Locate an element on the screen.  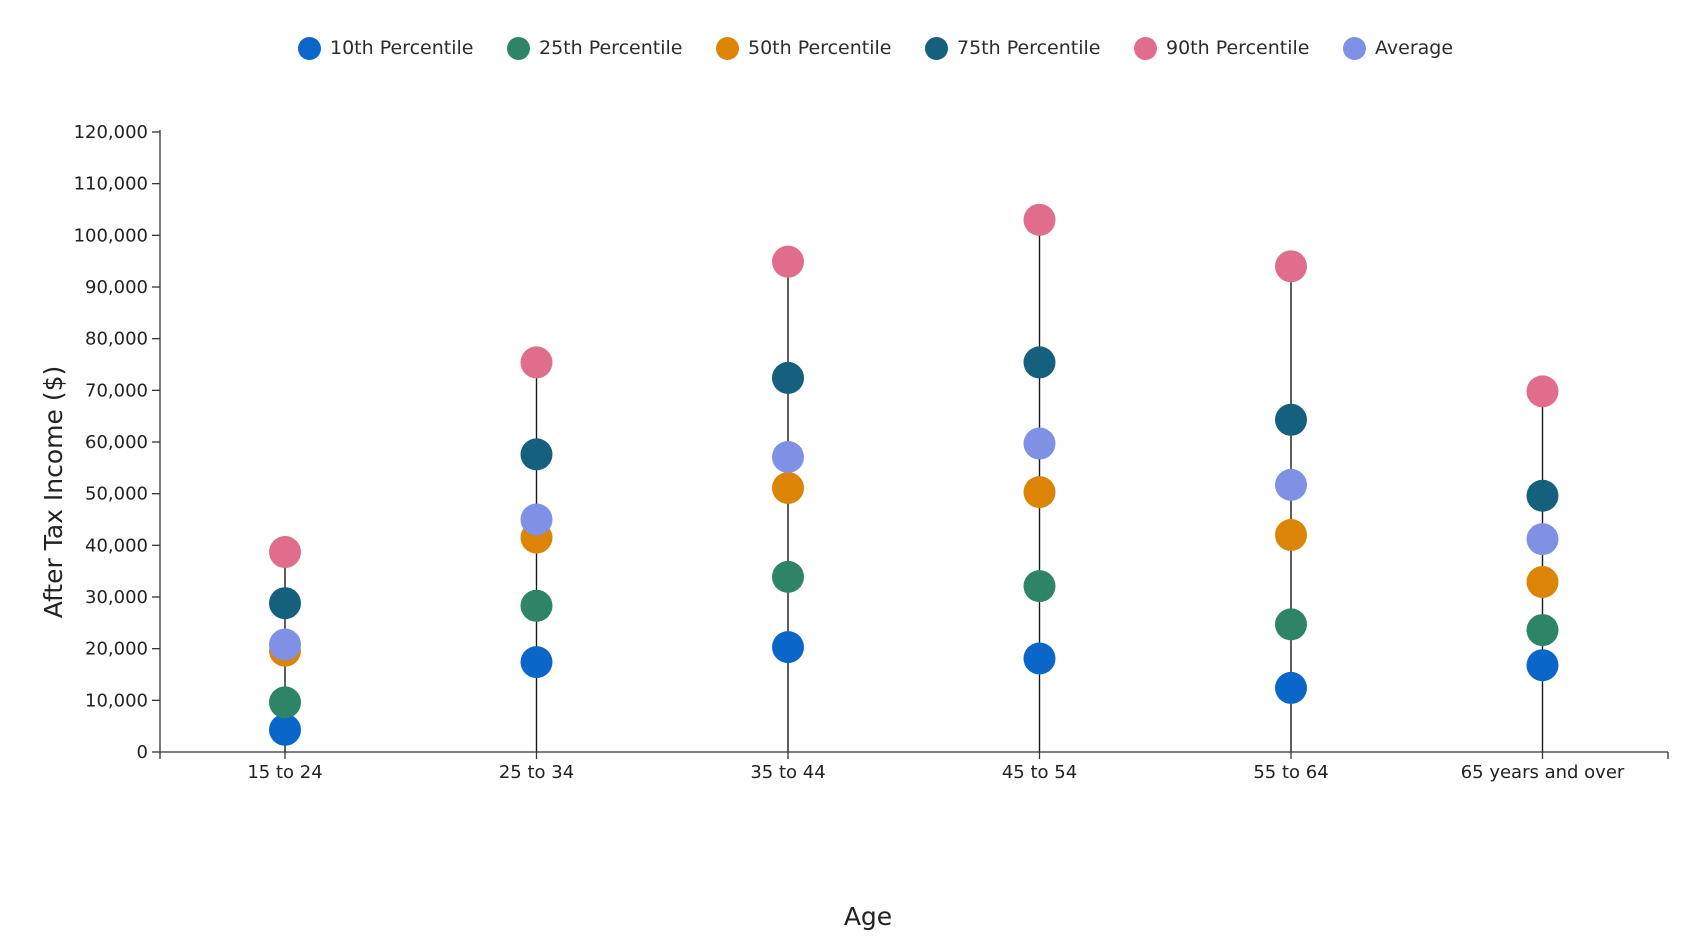
legend-item: 75th Percentile is located at coordinates (1012, 48).